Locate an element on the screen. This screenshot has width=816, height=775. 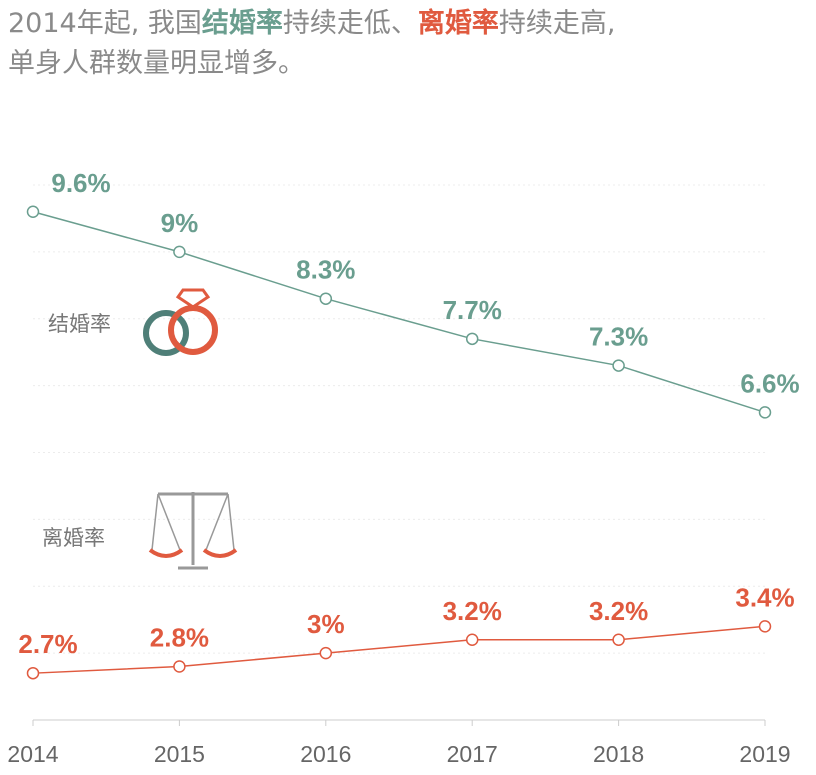
x-tick-label: 2014 is located at coordinates (32, 754).